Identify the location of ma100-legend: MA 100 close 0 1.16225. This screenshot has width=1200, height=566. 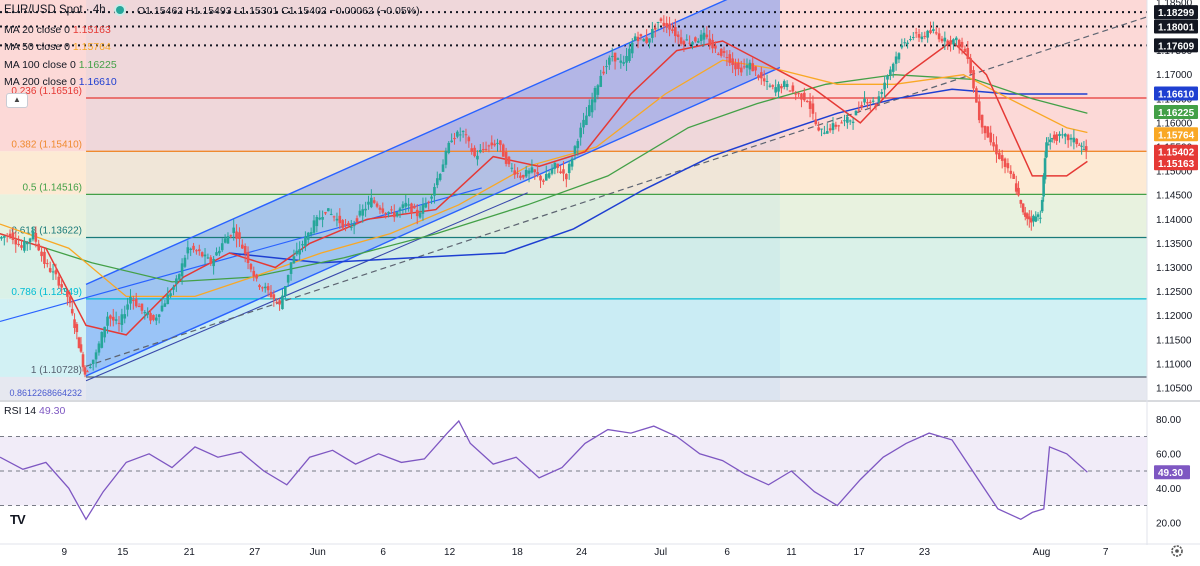
(60, 65).